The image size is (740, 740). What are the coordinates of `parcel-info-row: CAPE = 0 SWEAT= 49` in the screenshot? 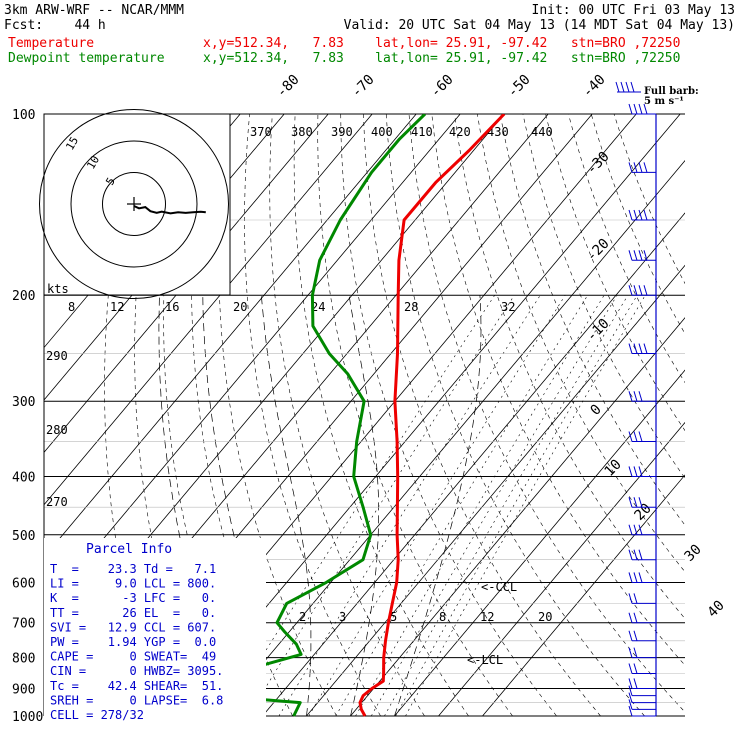 It's located at (133, 657).